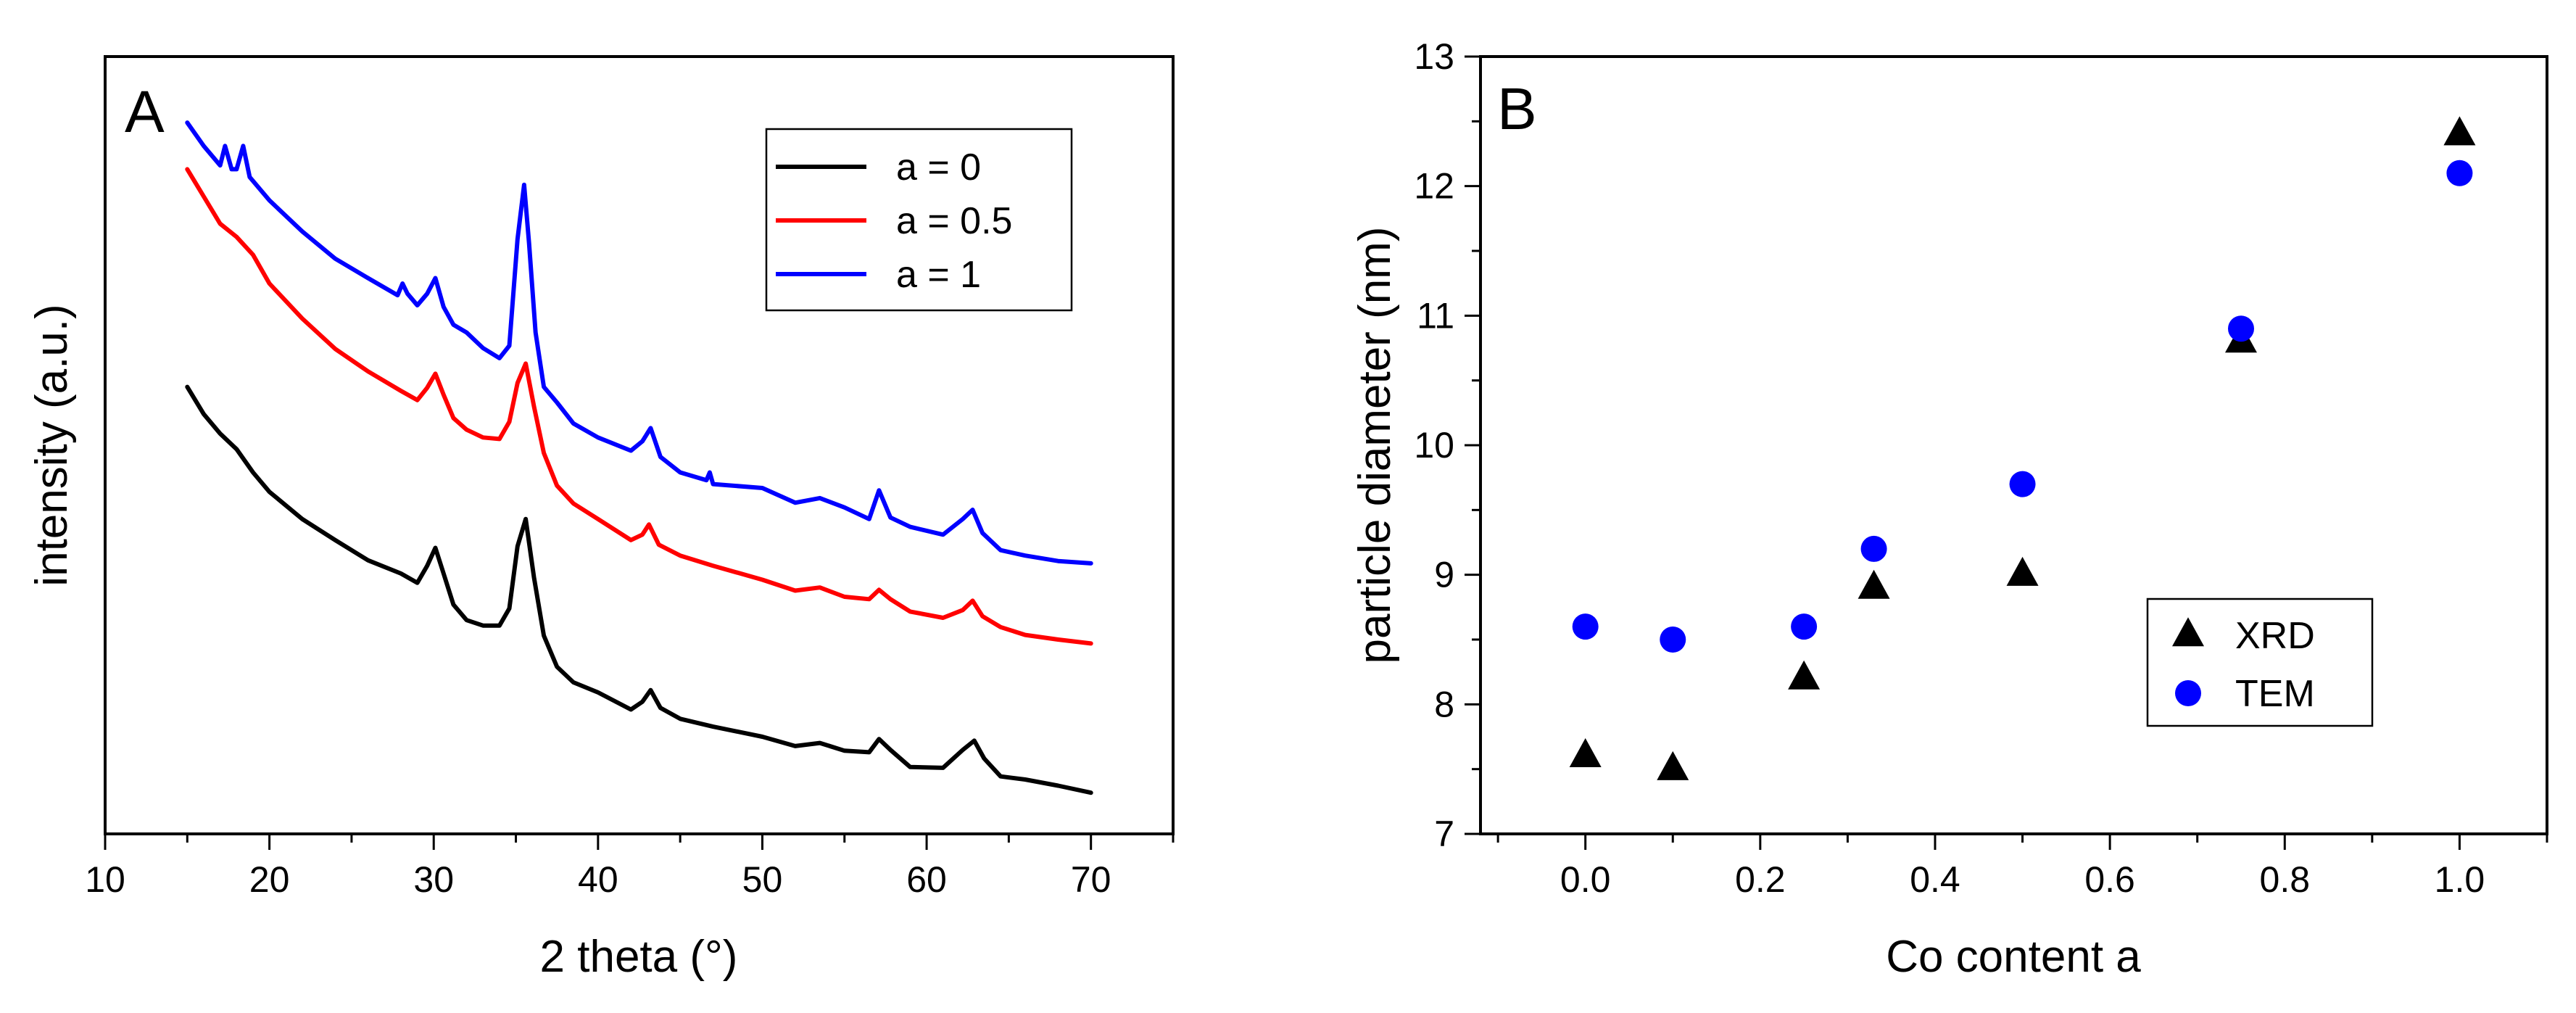  Describe the element at coordinates (2286, 879) in the screenshot. I see `panel-b-x-tick-label: 0.8` at that location.